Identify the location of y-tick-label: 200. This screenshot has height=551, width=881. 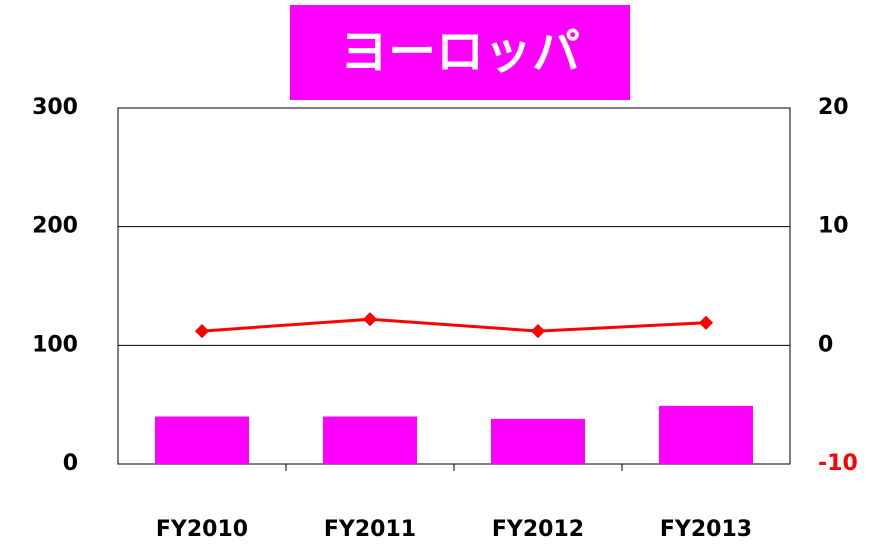
(55, 226).